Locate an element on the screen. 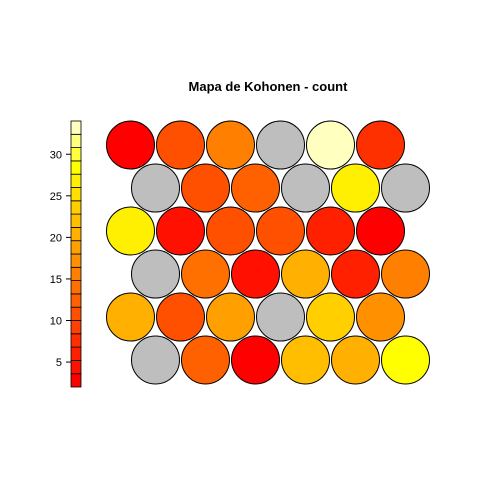  colorbar-tick-label: 15 is located at coordinates (56, 280).